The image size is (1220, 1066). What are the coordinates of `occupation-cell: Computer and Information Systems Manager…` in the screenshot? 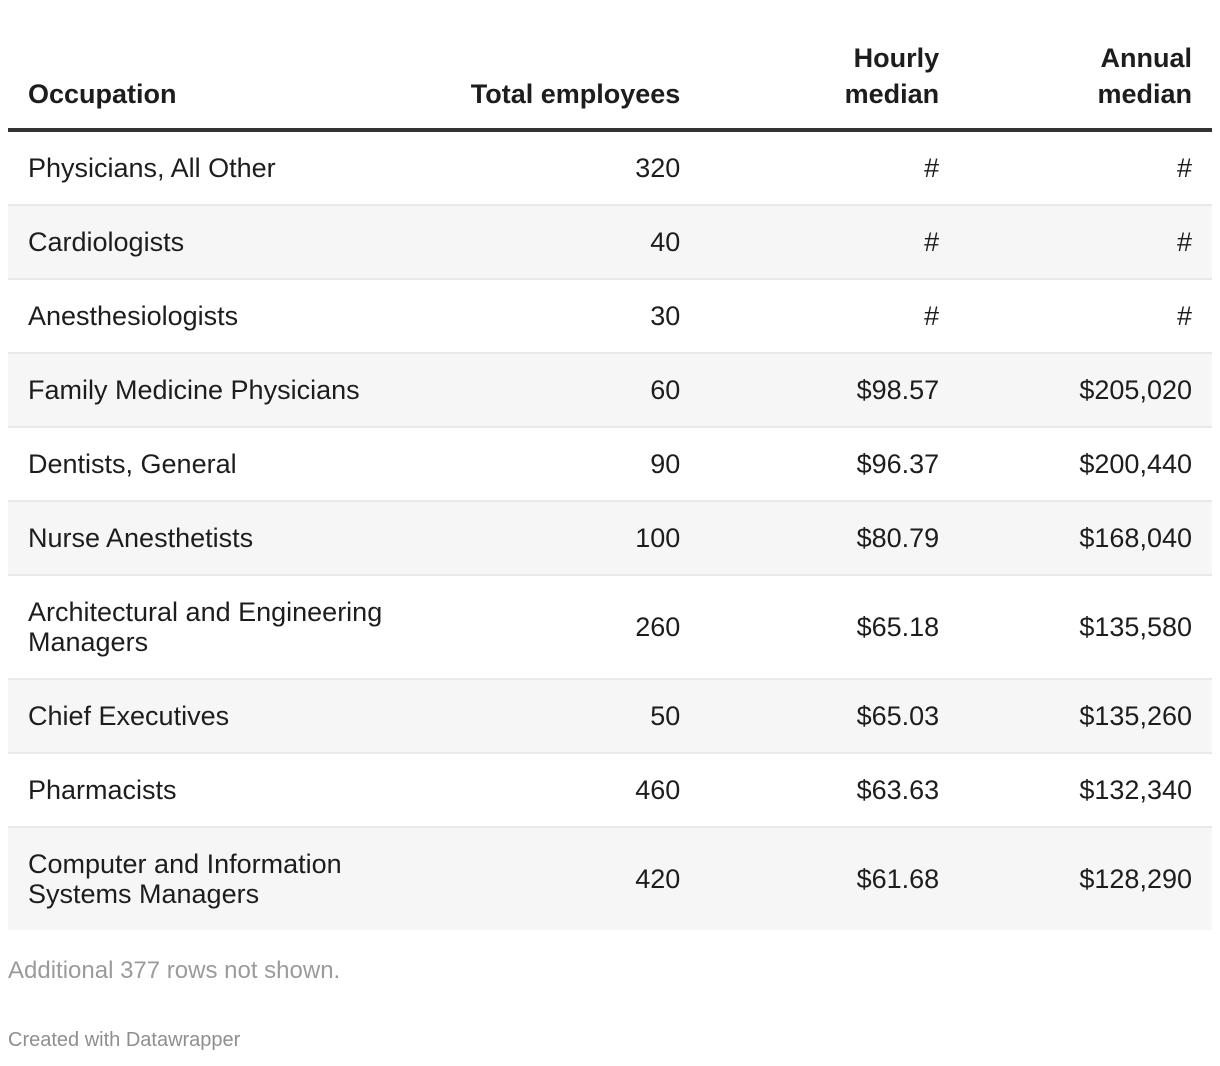 It's located at (185, 879).